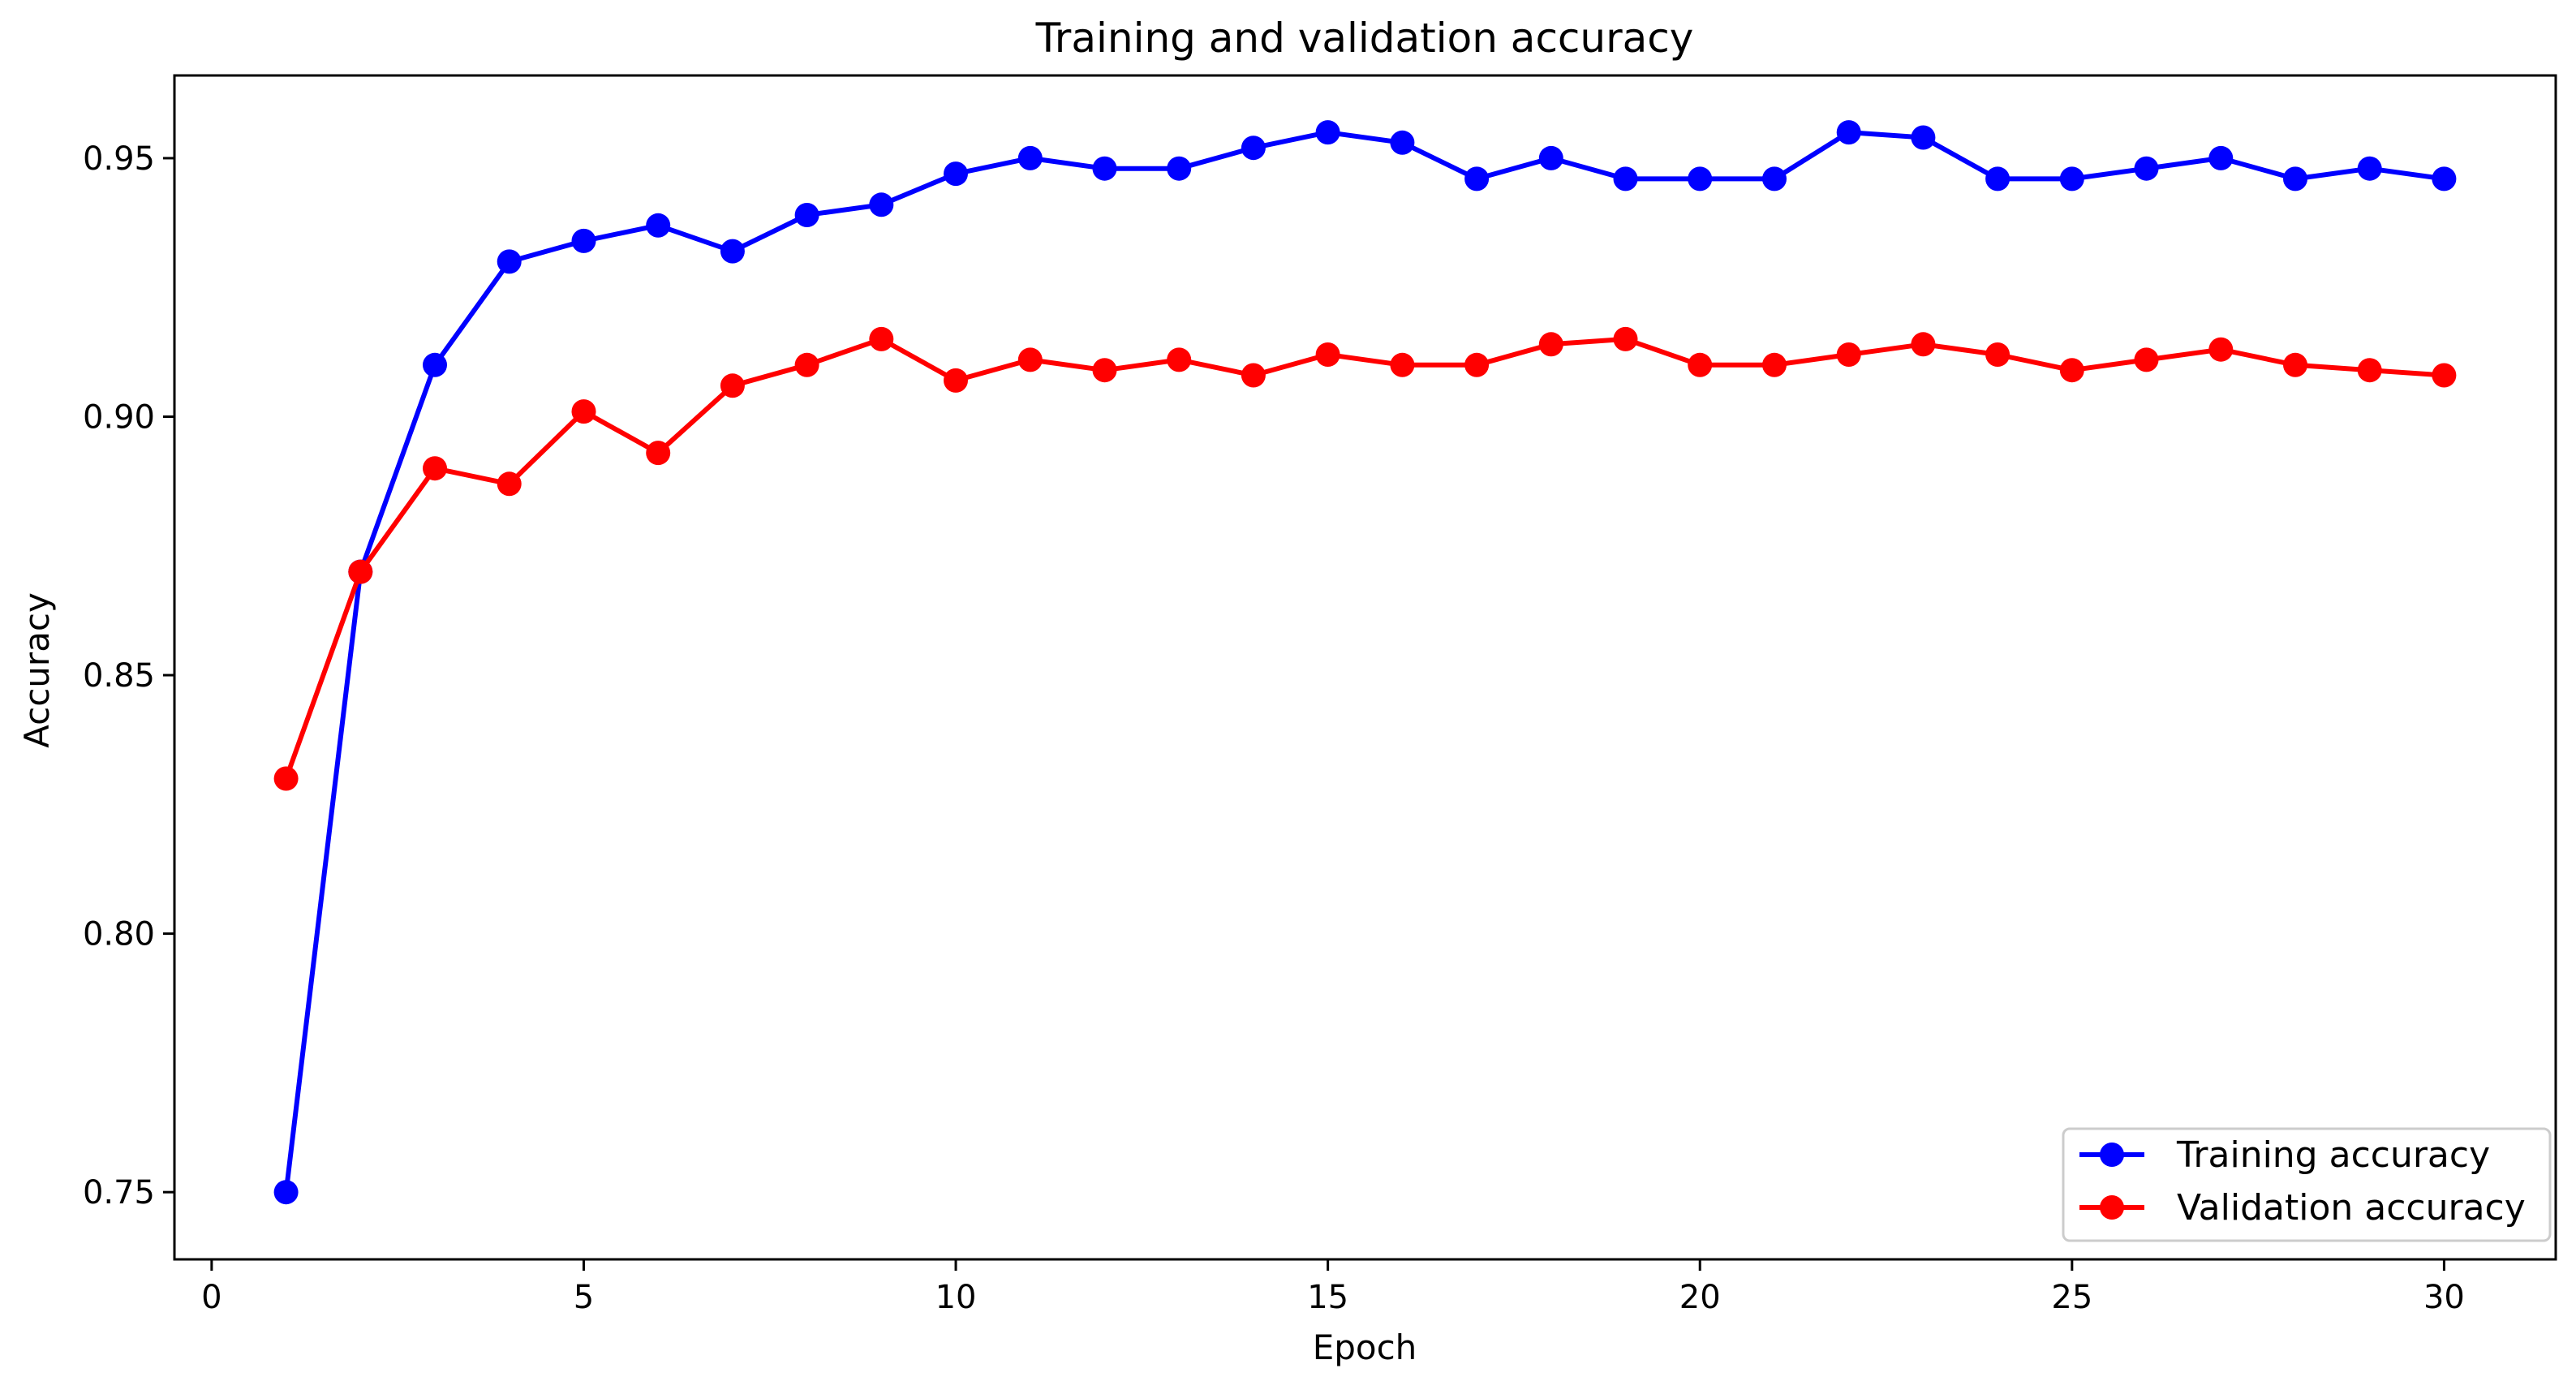  What do you see at coordinates (37, 670) in the screenshot?
I see `y-axis-title: Accuracy` at bounding box center [37, 670].